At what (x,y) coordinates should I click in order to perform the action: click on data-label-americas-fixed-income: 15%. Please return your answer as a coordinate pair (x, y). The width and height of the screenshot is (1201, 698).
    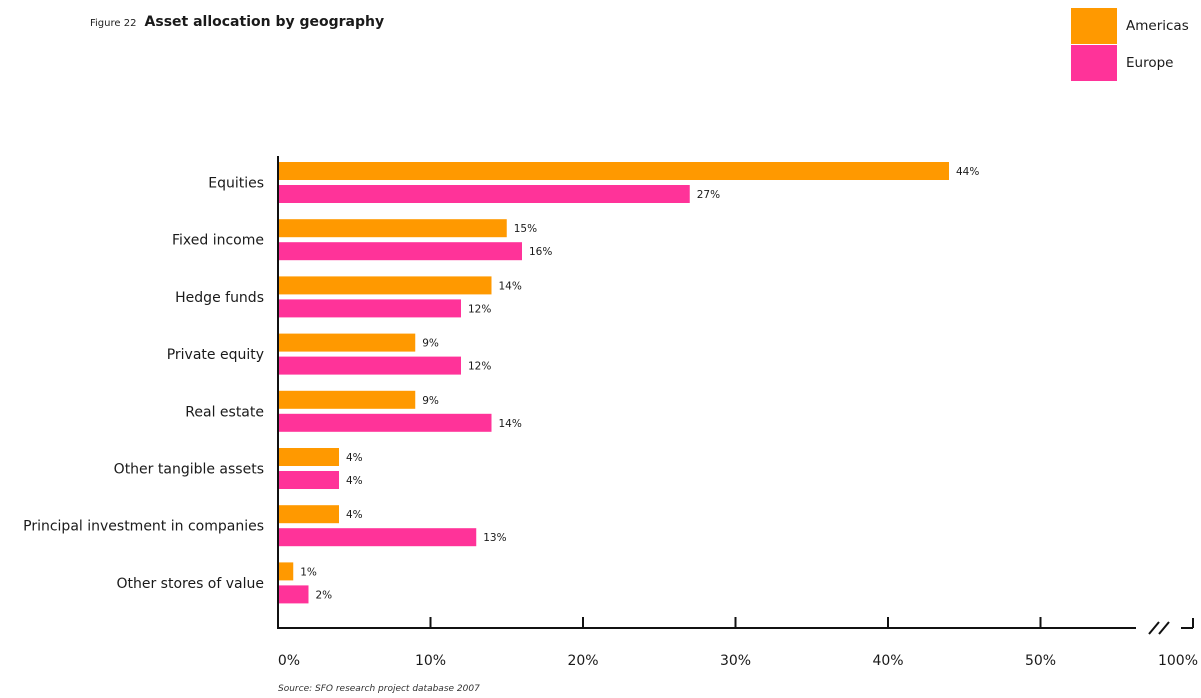
    Looking at the image, I should click on (525, 229).